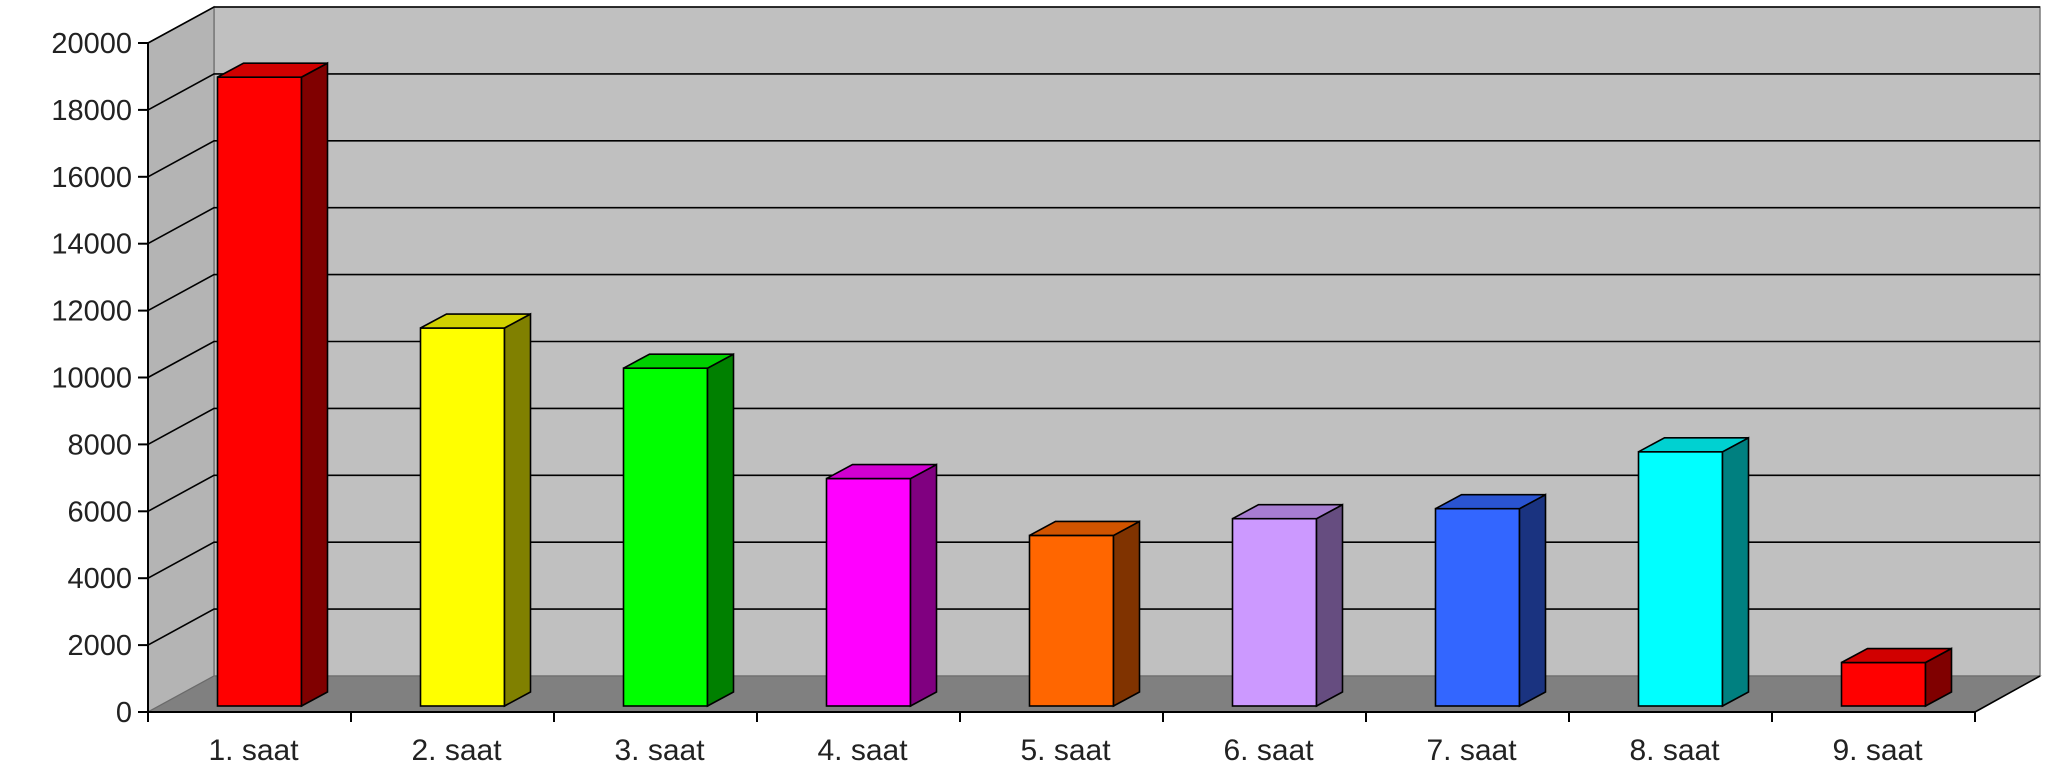 This screenshot has width=2054, height=768. I want to click on y-tick-label: 14000, so click(91, 245).